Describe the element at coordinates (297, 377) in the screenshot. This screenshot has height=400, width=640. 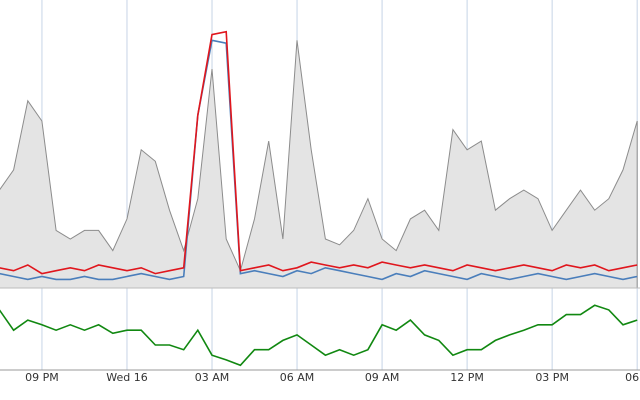
I see `x-tick-label: 06 AM` at that location.